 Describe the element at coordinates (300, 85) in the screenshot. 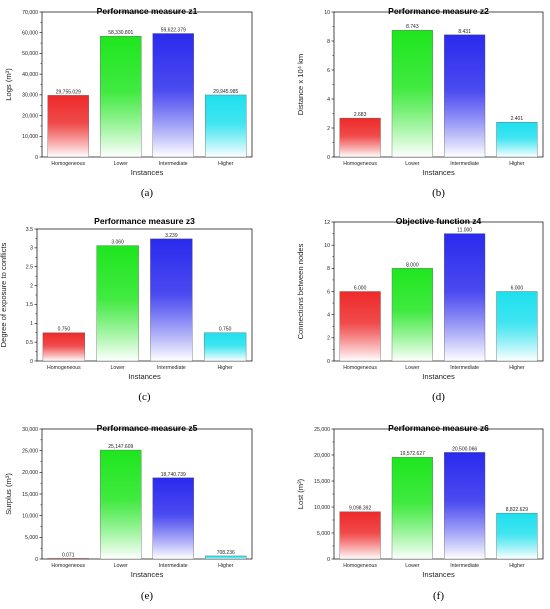

I see `y-axis-label: Distance x 10⁴ km` at that location.